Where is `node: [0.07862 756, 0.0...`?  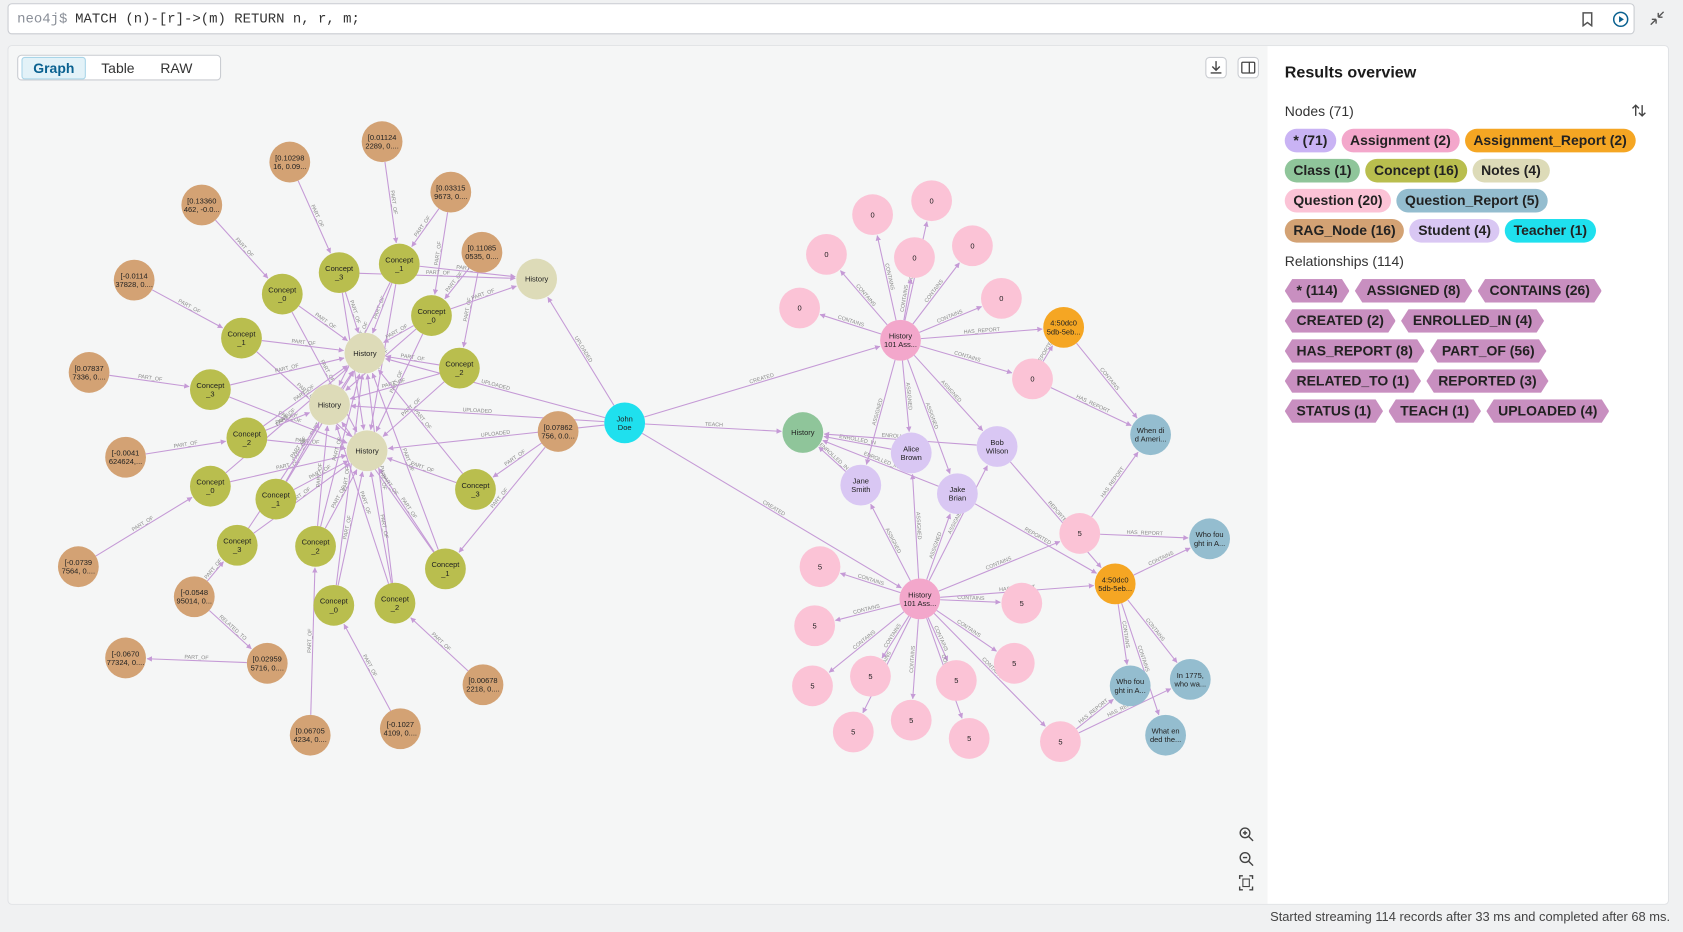 node: [0.07862 756, 0.0... is located at coordinates (558, 431).